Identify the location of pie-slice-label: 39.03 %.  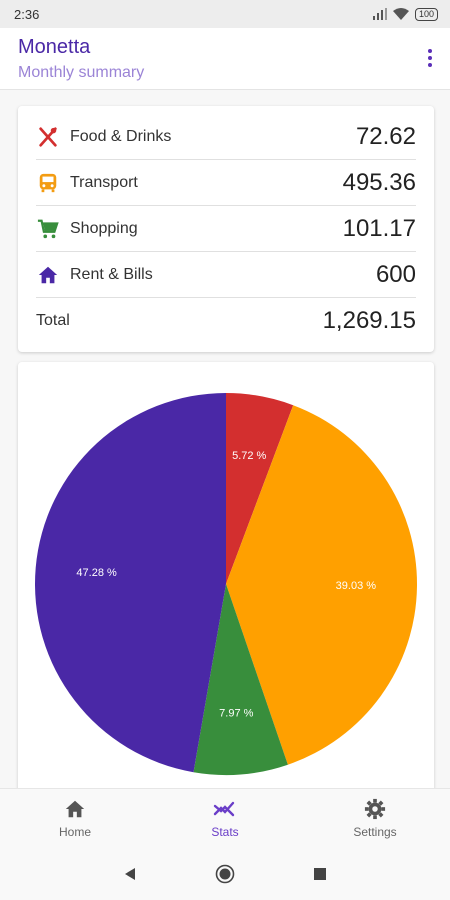
(356, 586).